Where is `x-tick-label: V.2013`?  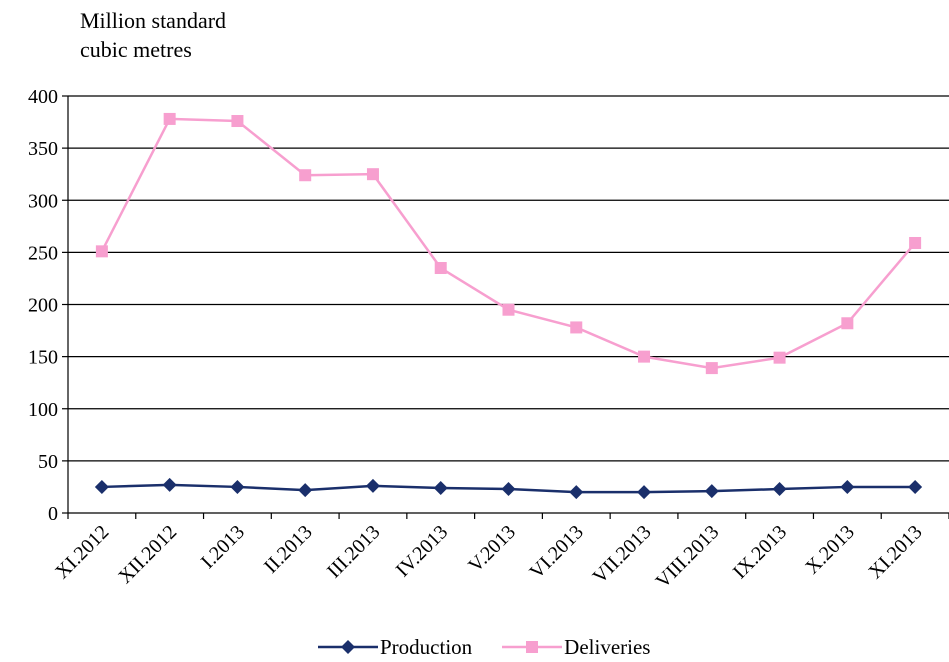
x-tick-label: V.2013 is located at coordinates (492, 549).